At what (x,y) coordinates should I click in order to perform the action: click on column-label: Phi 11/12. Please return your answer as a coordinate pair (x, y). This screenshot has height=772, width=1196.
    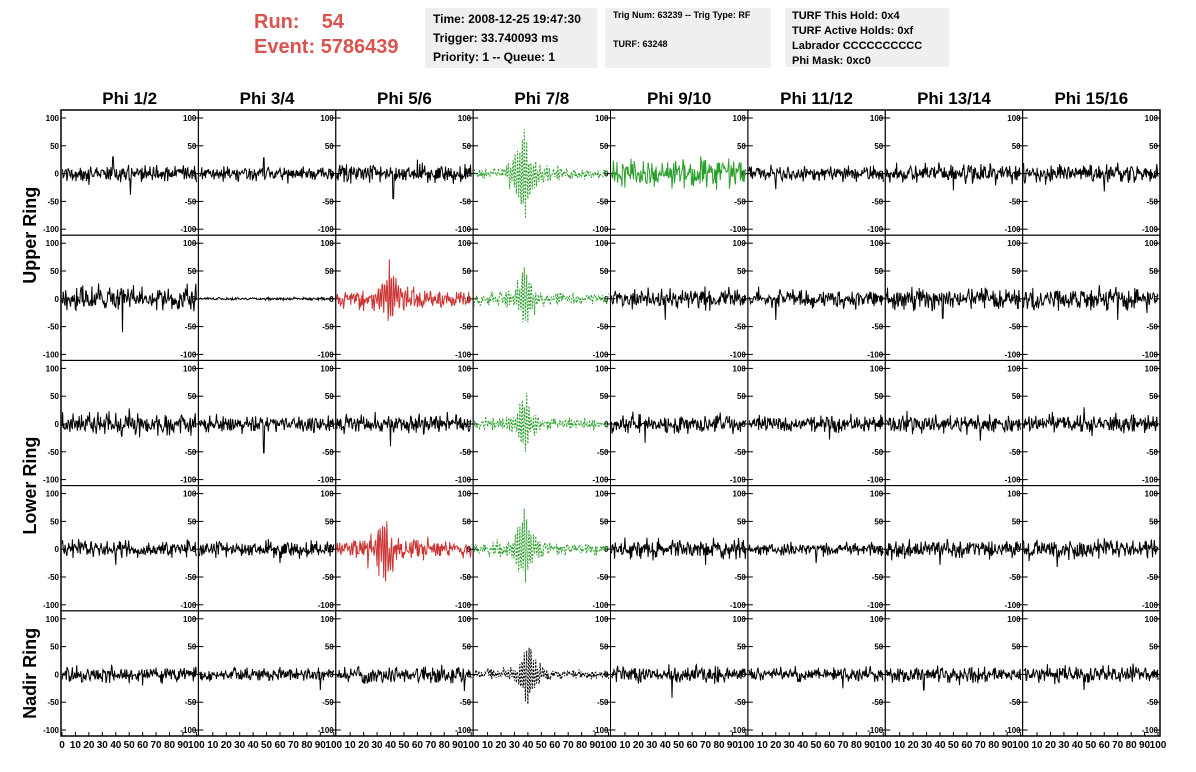
    Looking at the image, I should click on (816, 98).